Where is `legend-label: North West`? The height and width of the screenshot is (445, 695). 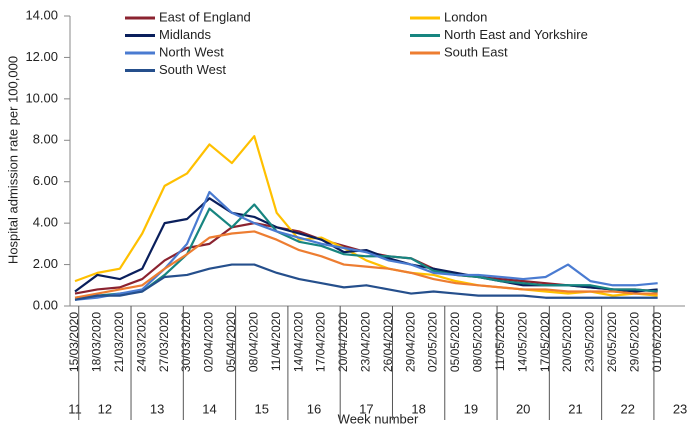
legend-label: North West is located at coordinates (191, 51).